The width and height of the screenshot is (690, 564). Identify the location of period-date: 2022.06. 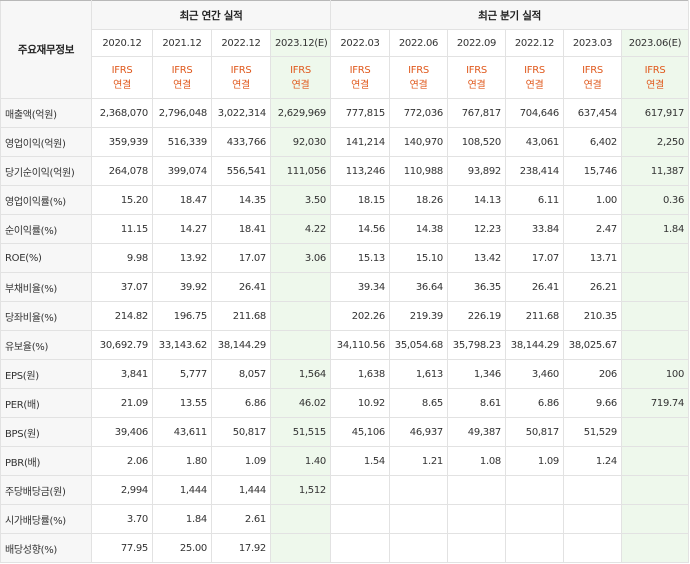
(418, 43).